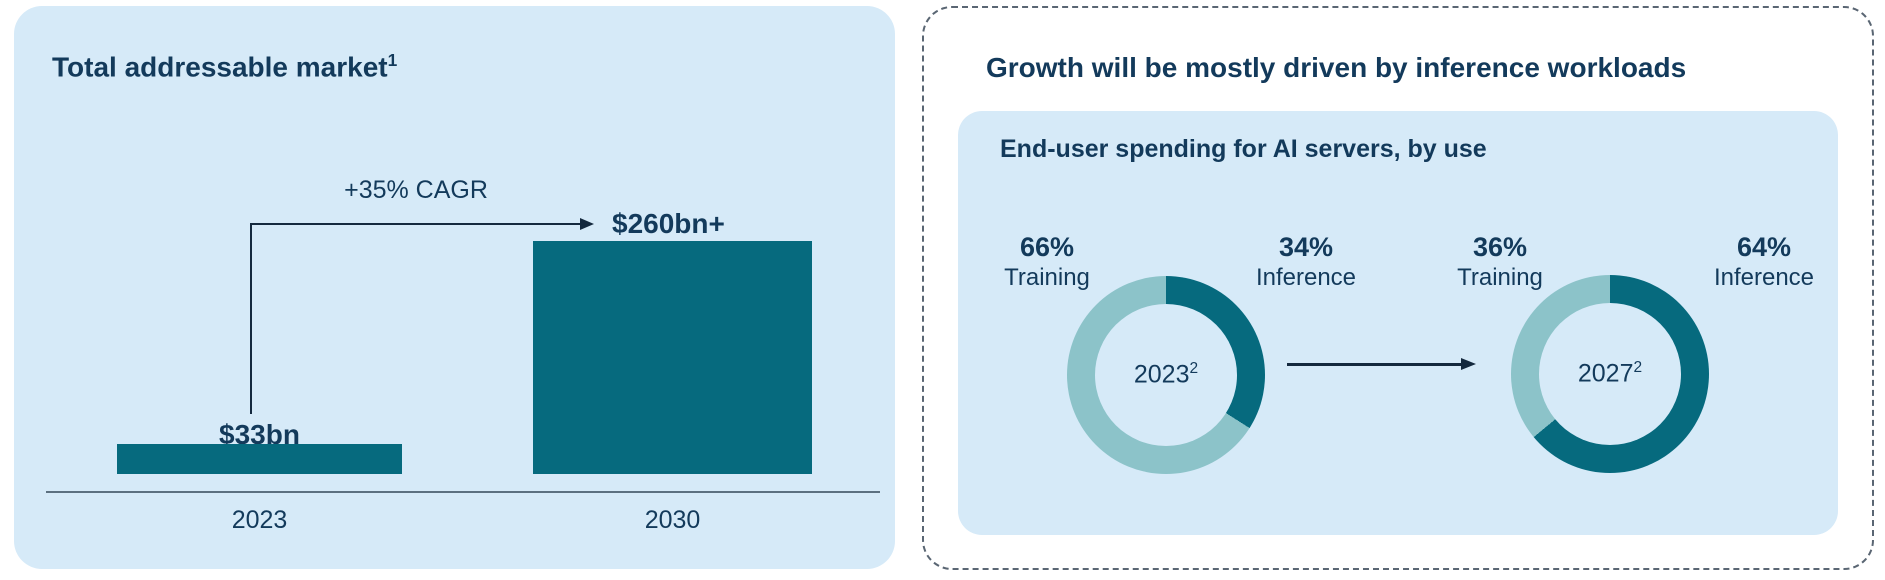  I want to click on cagr-annotation: +35% CAGR, so click(416, 190).